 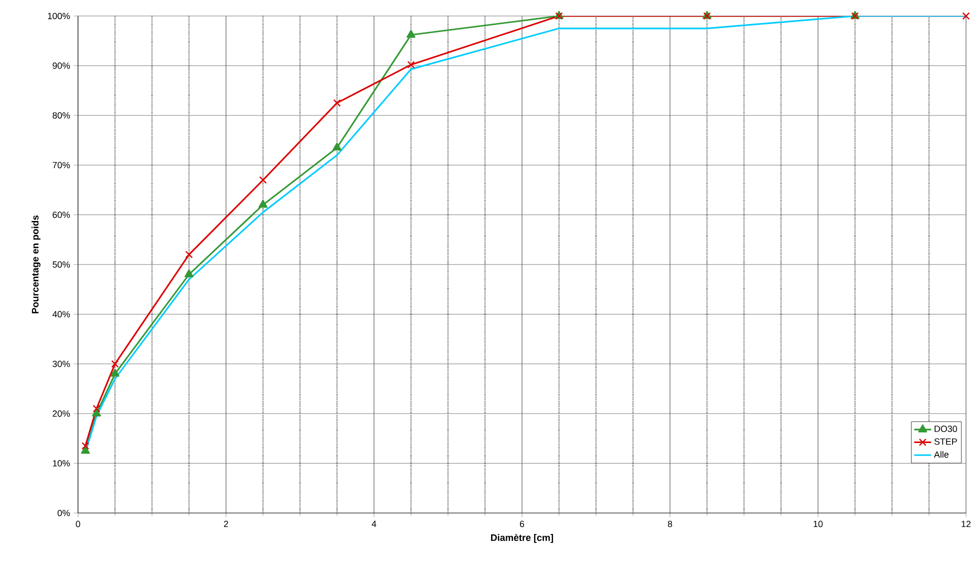 What do you see at coordinates (61, 364) in the screenshot?
I see `y-tick-label: 30%` at bounding box center [61, 364].